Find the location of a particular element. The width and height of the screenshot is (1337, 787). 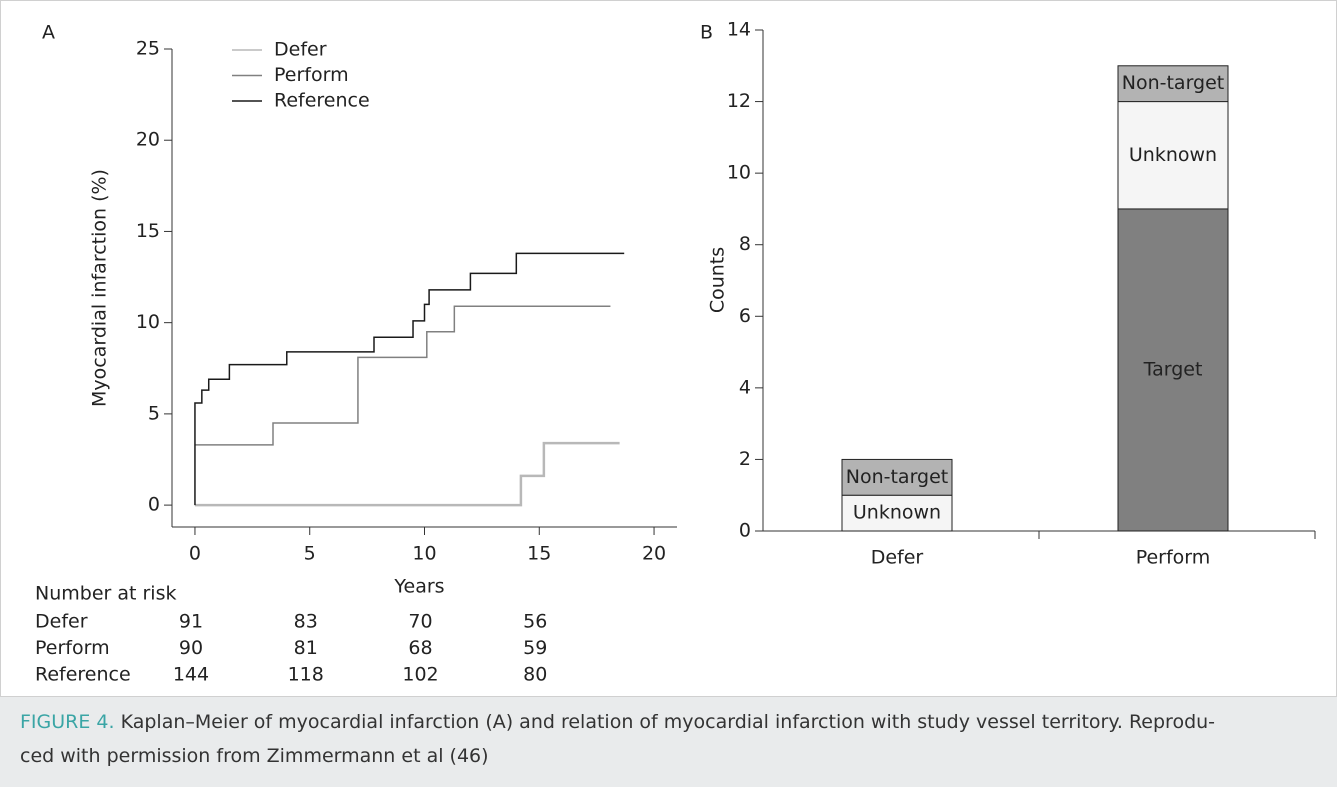

x-tick-label: 10 is located at coordinates (424, 554).